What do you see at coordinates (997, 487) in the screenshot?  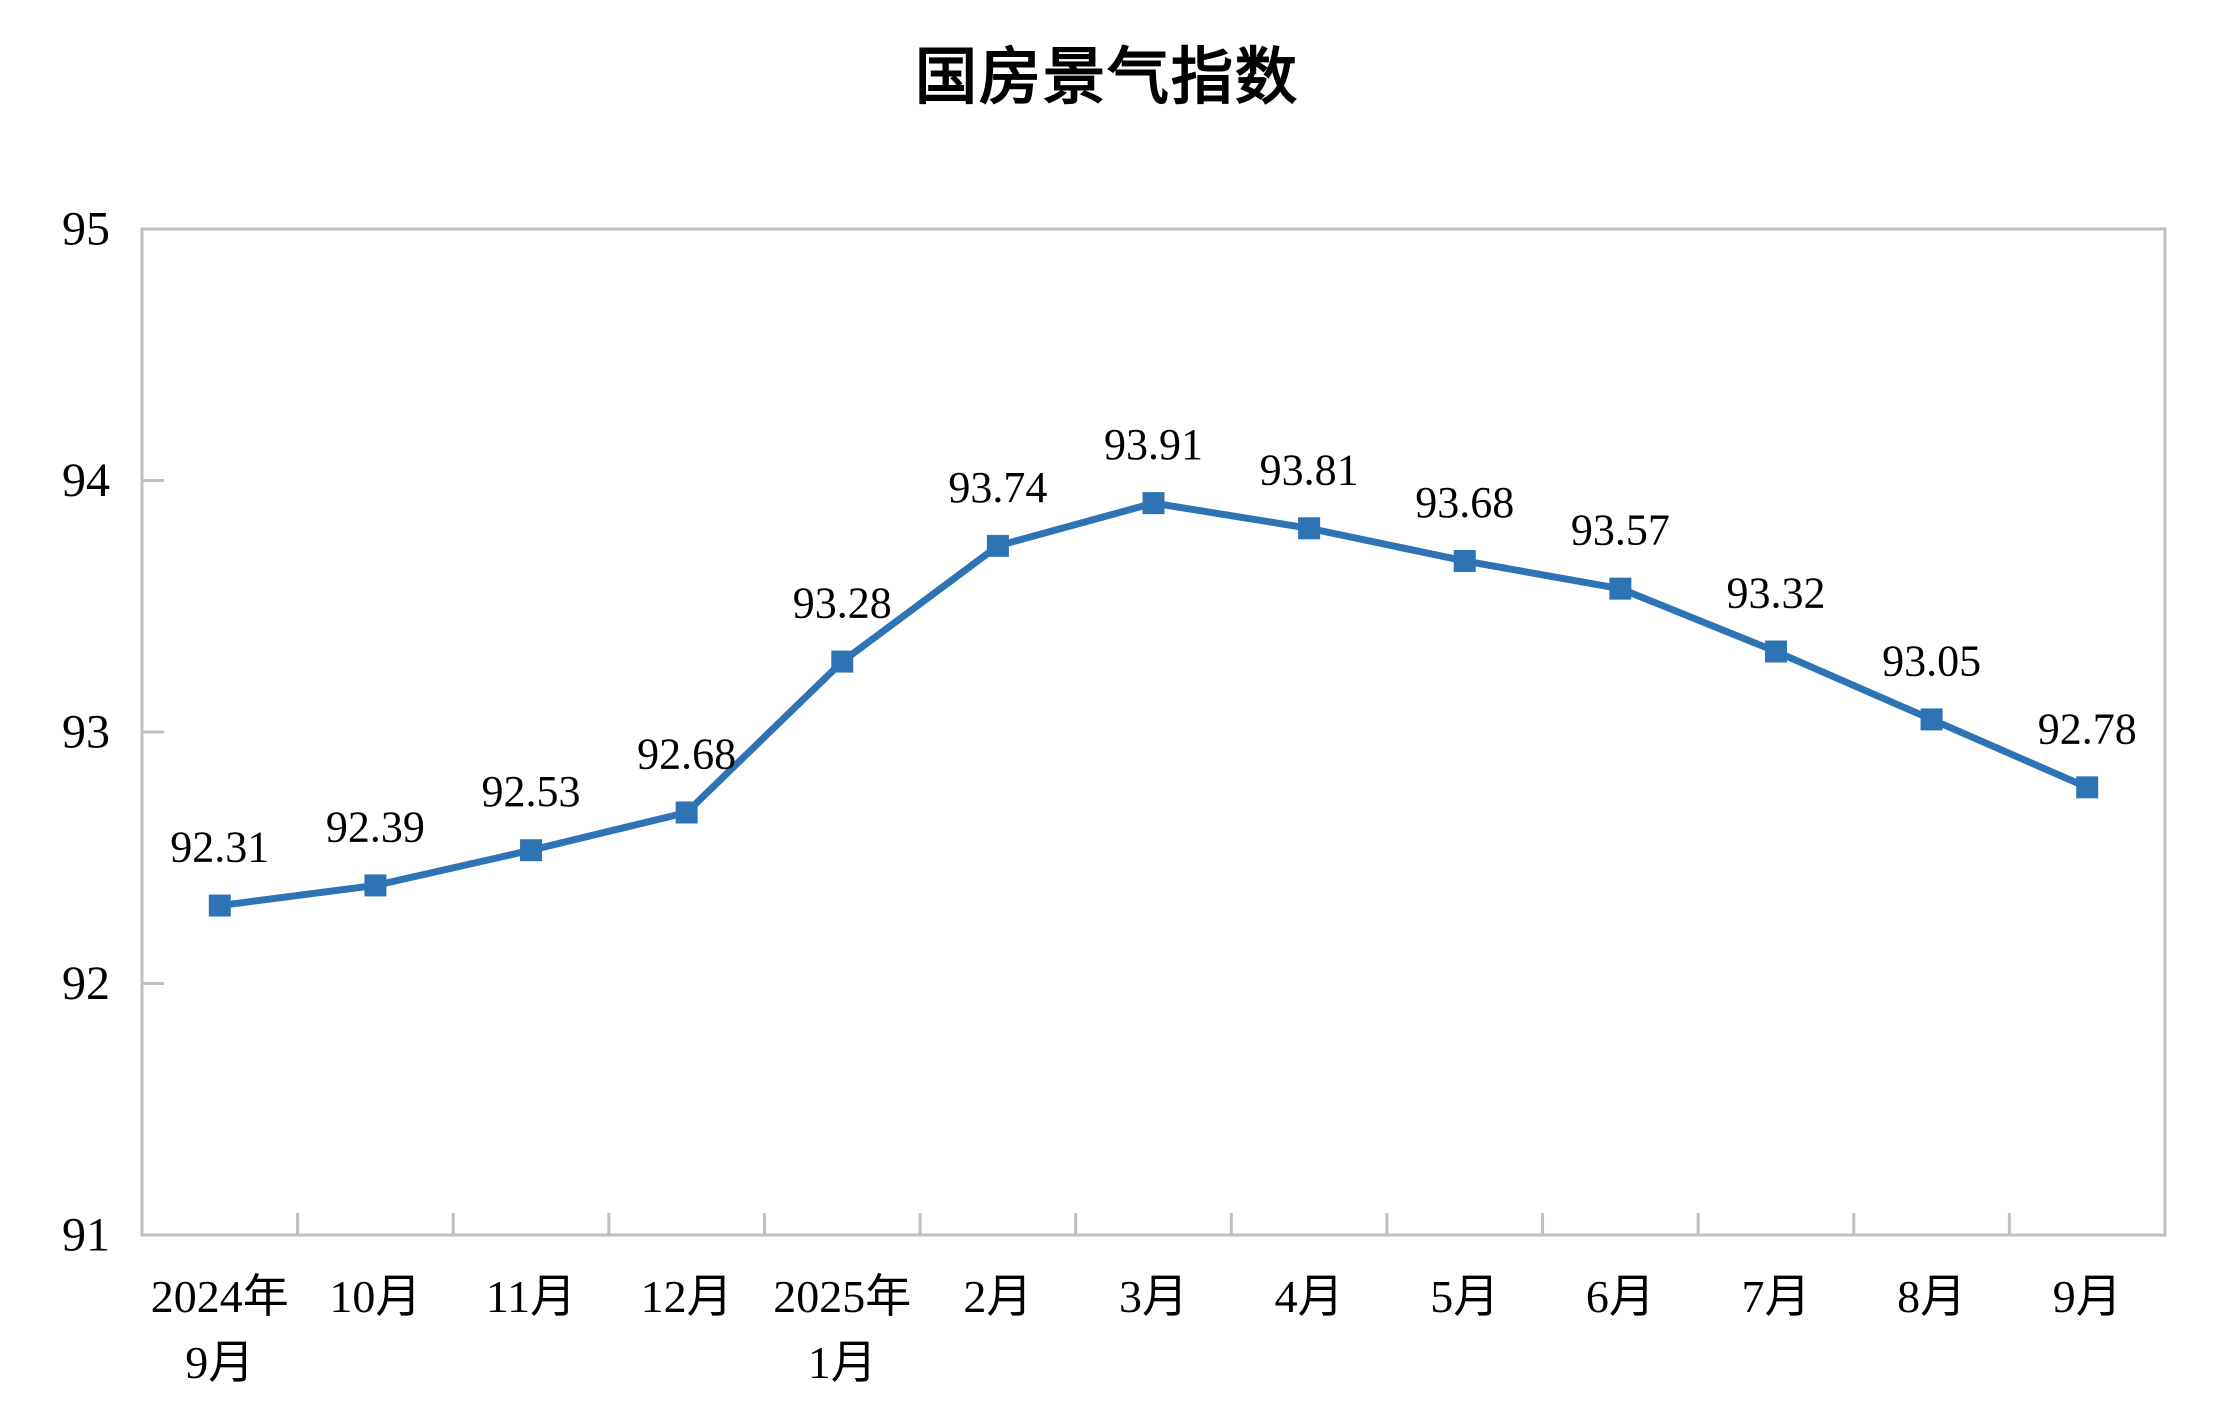 I see `data-point-label: 93.74` at bounding box center [997, 487].